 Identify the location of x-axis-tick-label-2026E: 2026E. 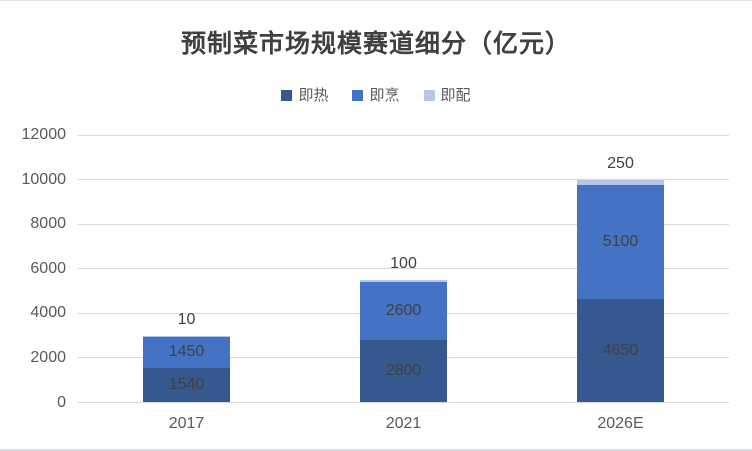
(620, 423).